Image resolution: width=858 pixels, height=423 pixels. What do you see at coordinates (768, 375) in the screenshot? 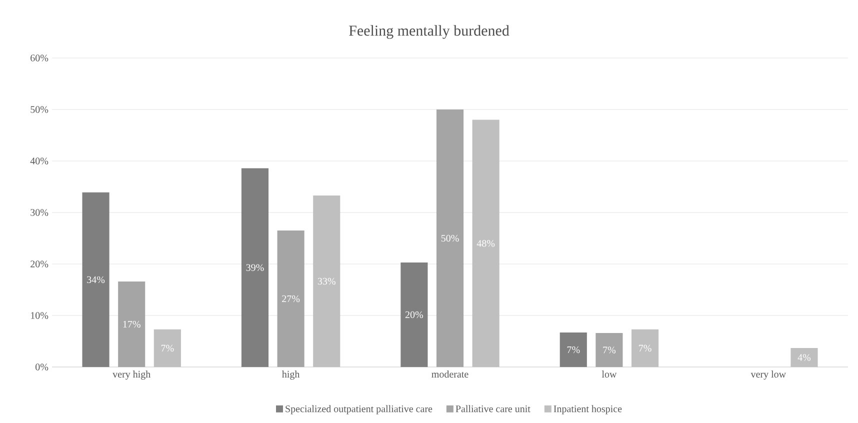
I see `x-tick-label: very low` at bounding box center [768, 375].